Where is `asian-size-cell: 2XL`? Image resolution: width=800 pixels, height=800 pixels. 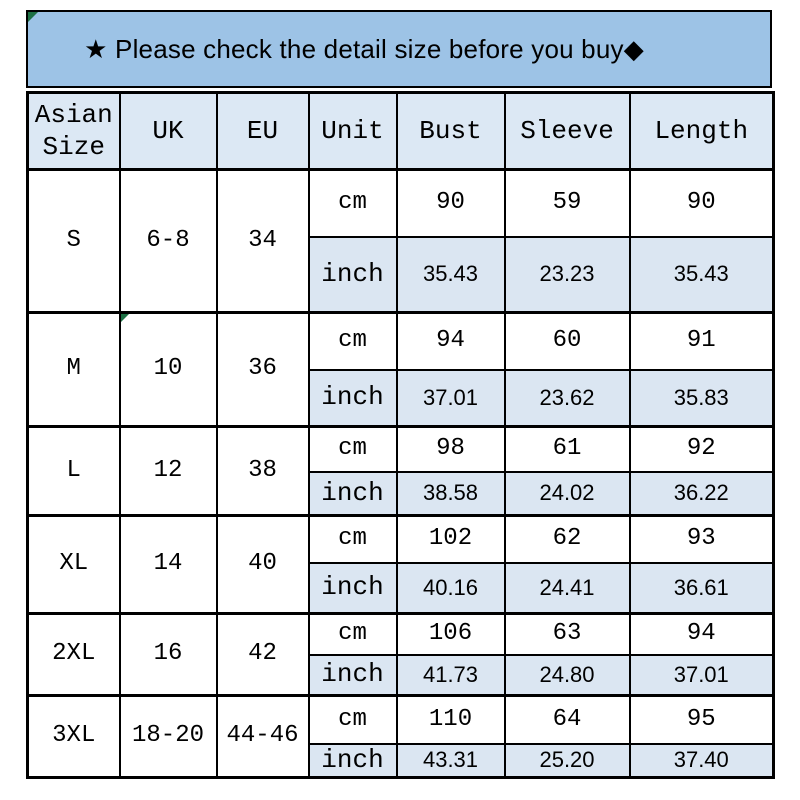 asian-size-cell: 2XL is located at coordinates (73, 654).